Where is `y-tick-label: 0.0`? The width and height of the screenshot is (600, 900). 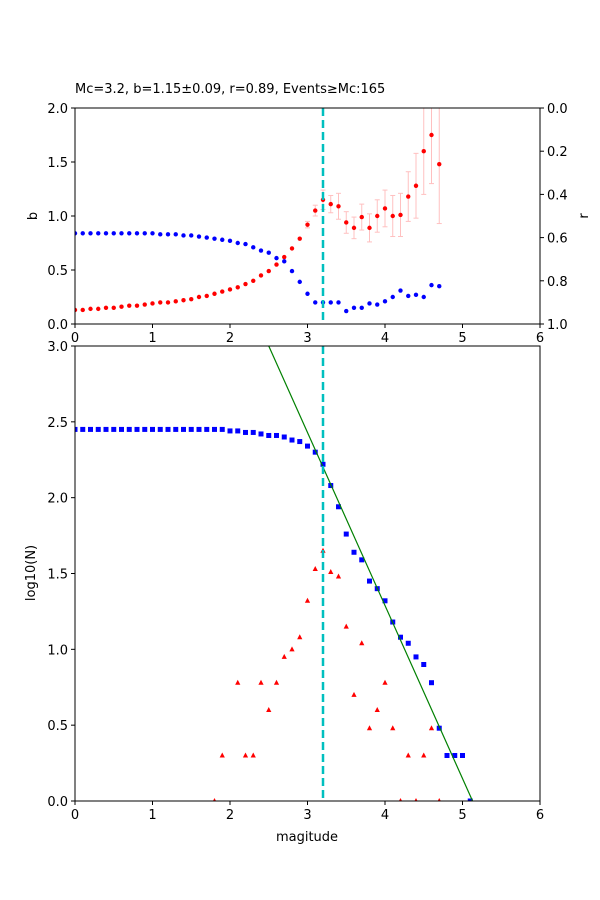 y-tick-label: 0.0 is located at coordinates (57, 802).